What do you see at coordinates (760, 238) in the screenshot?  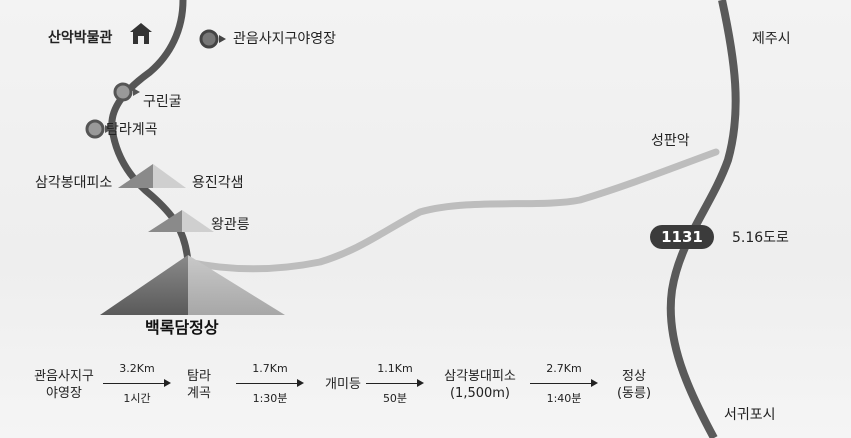 I see `road-name-label: 5.16도로` at bounding box center [760, 238].